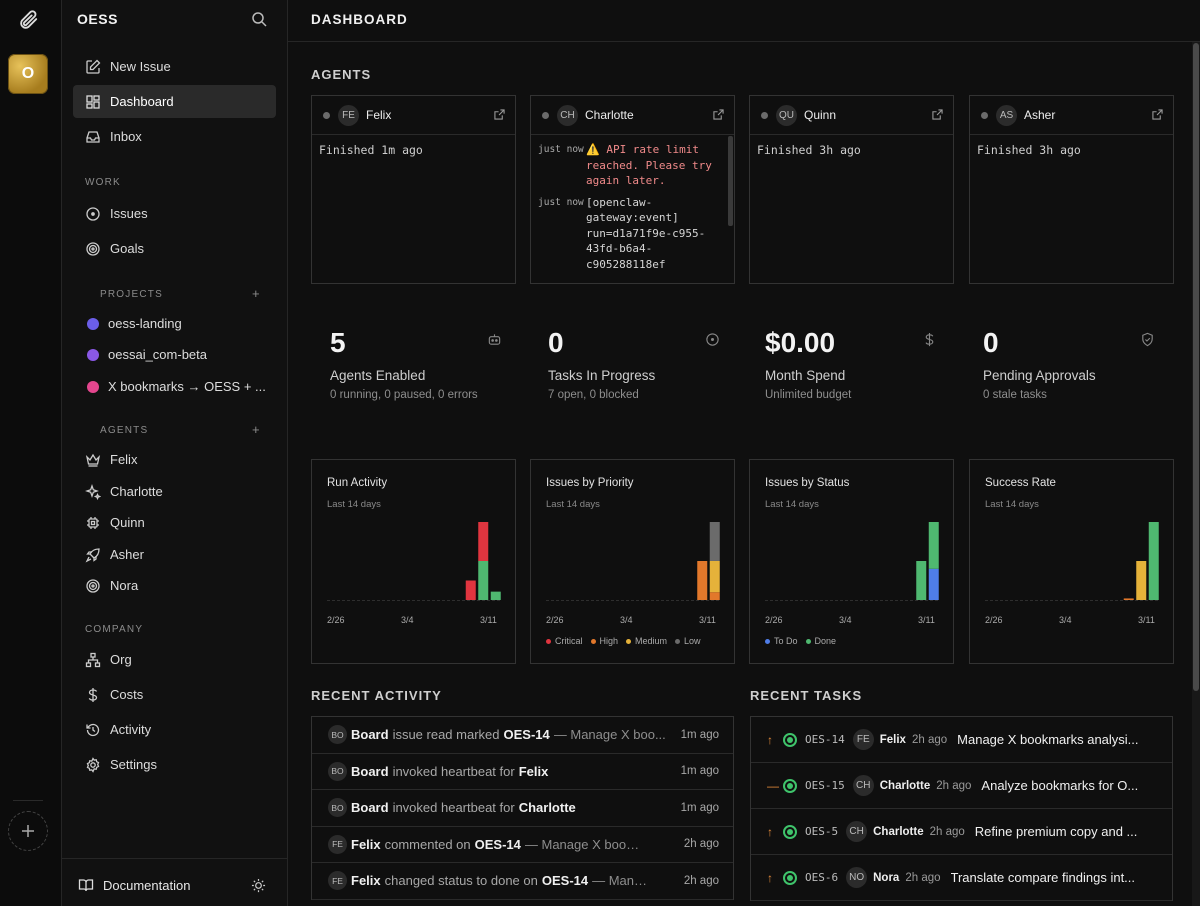 Image resolution: width=1200 pixels, height=906 pixels. Describe the element at coordinates (256, 293) in the screenshot. I see `add-project-button: +` at that location.